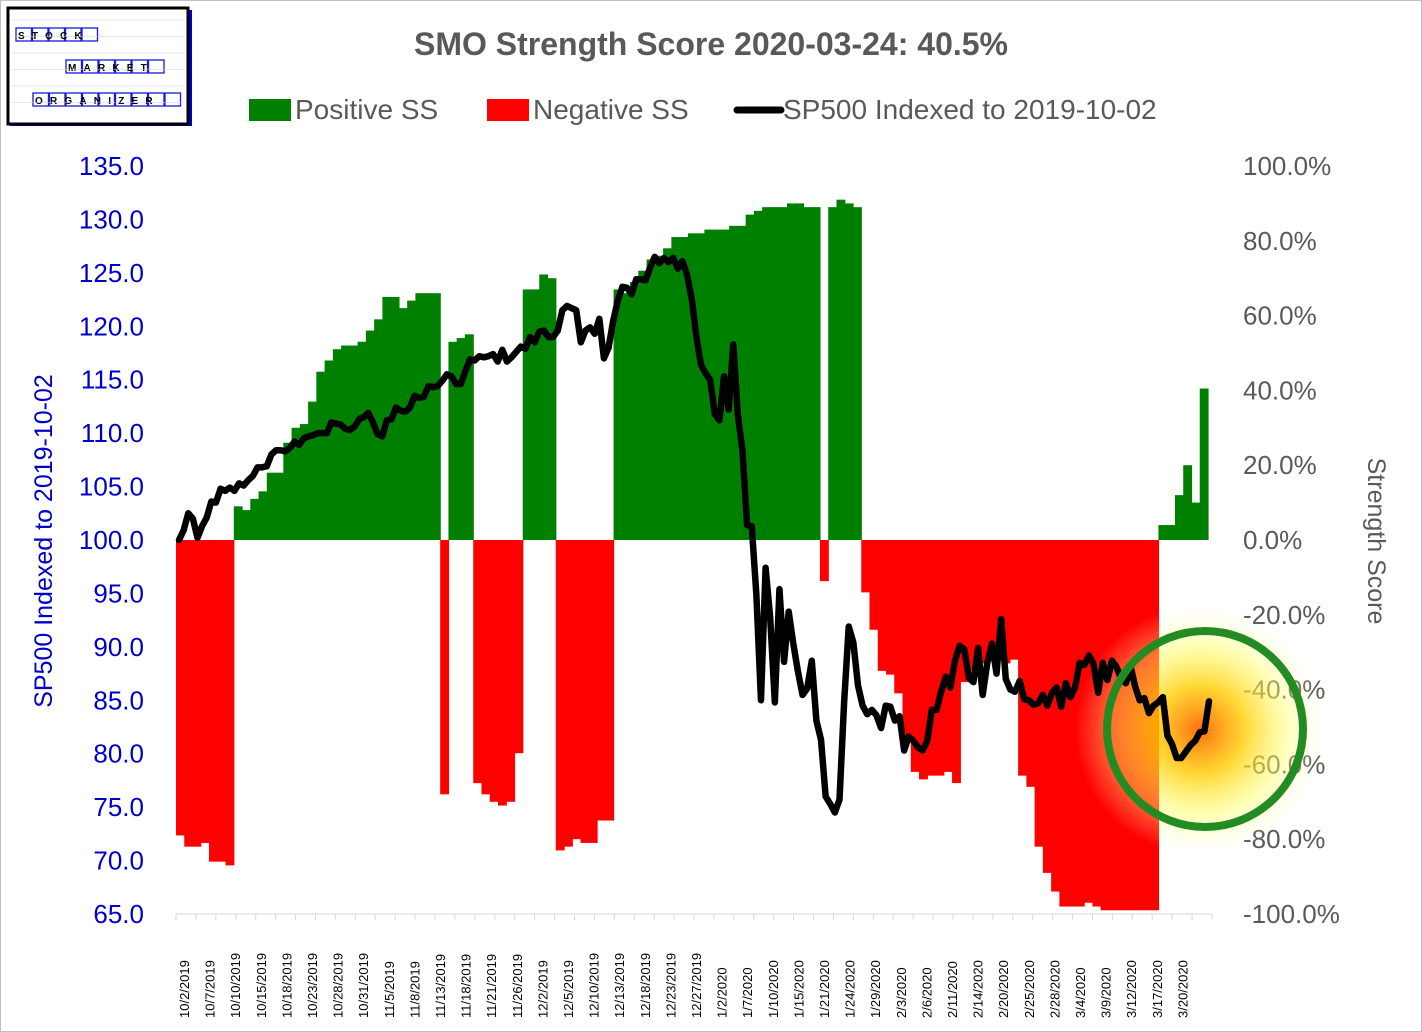 Image resolution: width=1422 pixels, height=1032 pixels. Describe the element at coordinates (414, 989) in the screenshot. I see `x-tick-label: 11/8/2019` at that location.